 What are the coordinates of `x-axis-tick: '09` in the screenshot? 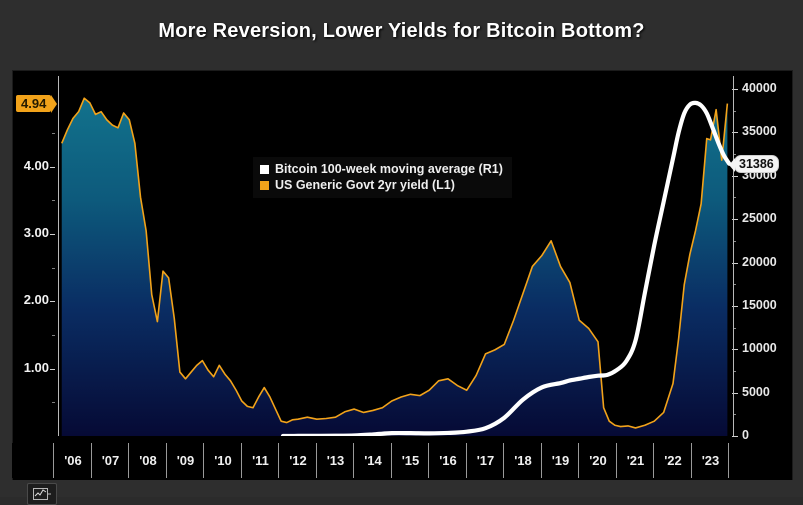 It's located at (185, 460).